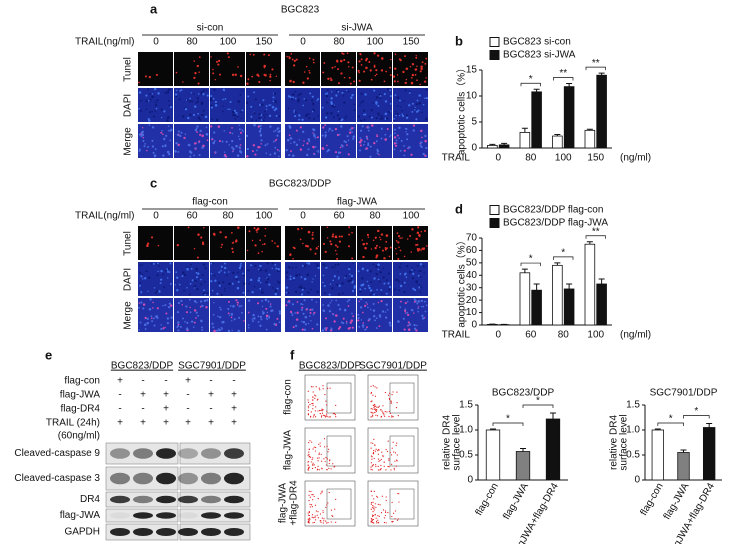 The image size is (733, 544). What do you see at coordinates (498, 158) in the screenshot?
I see `x-tick-label: 0` at bounding box center [498, 158].